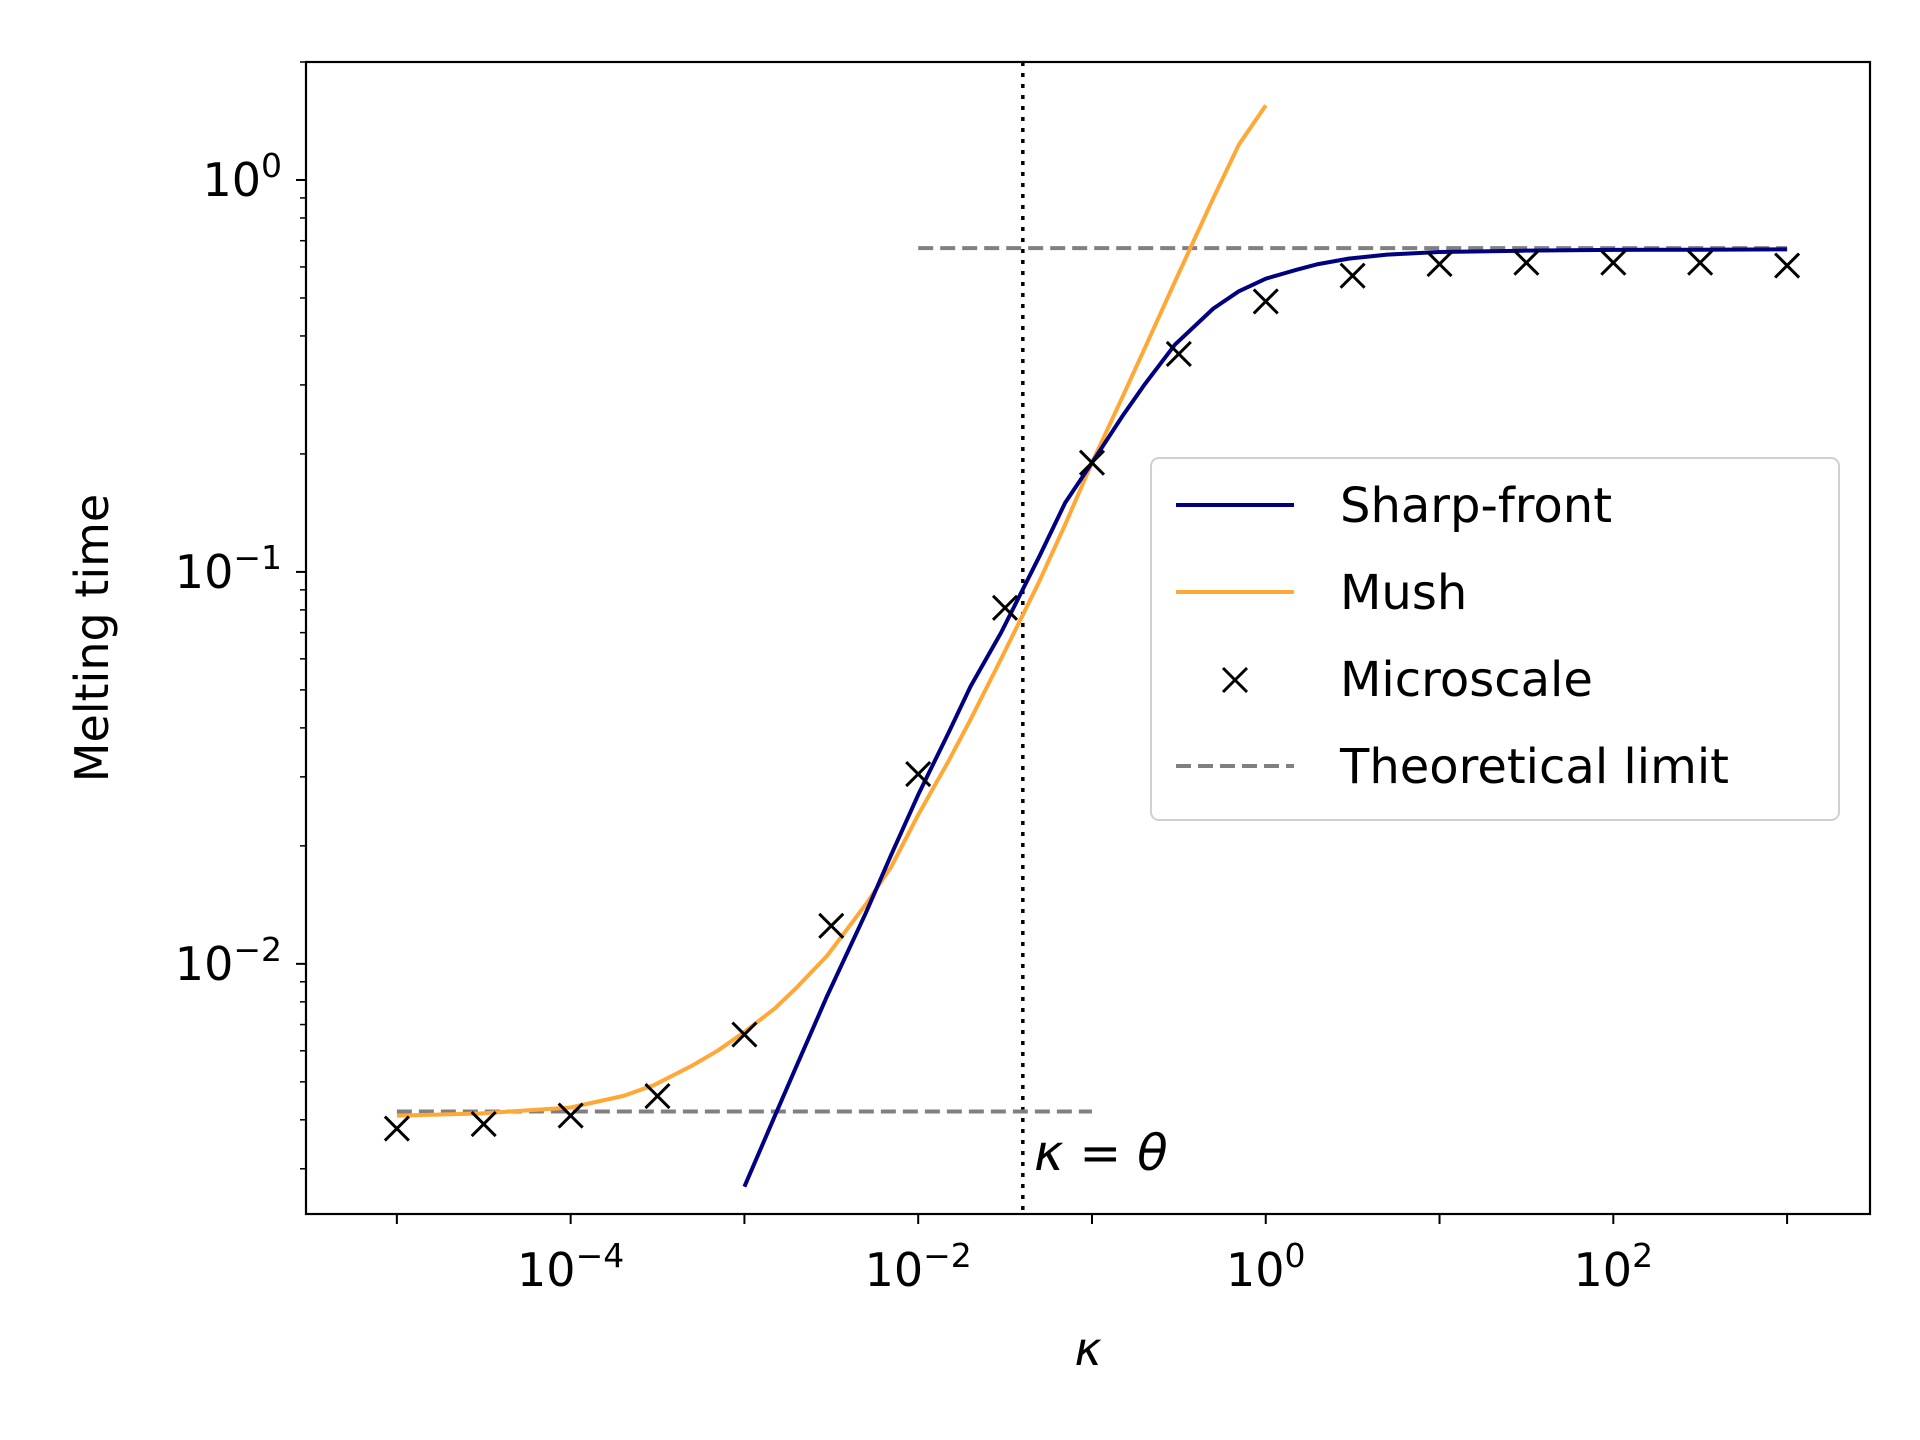 The image size is (1920, 1440). Describe the element at coordinates (1614, 1266) in the screenshot. I see `x-tick-label: 10²` at that location.